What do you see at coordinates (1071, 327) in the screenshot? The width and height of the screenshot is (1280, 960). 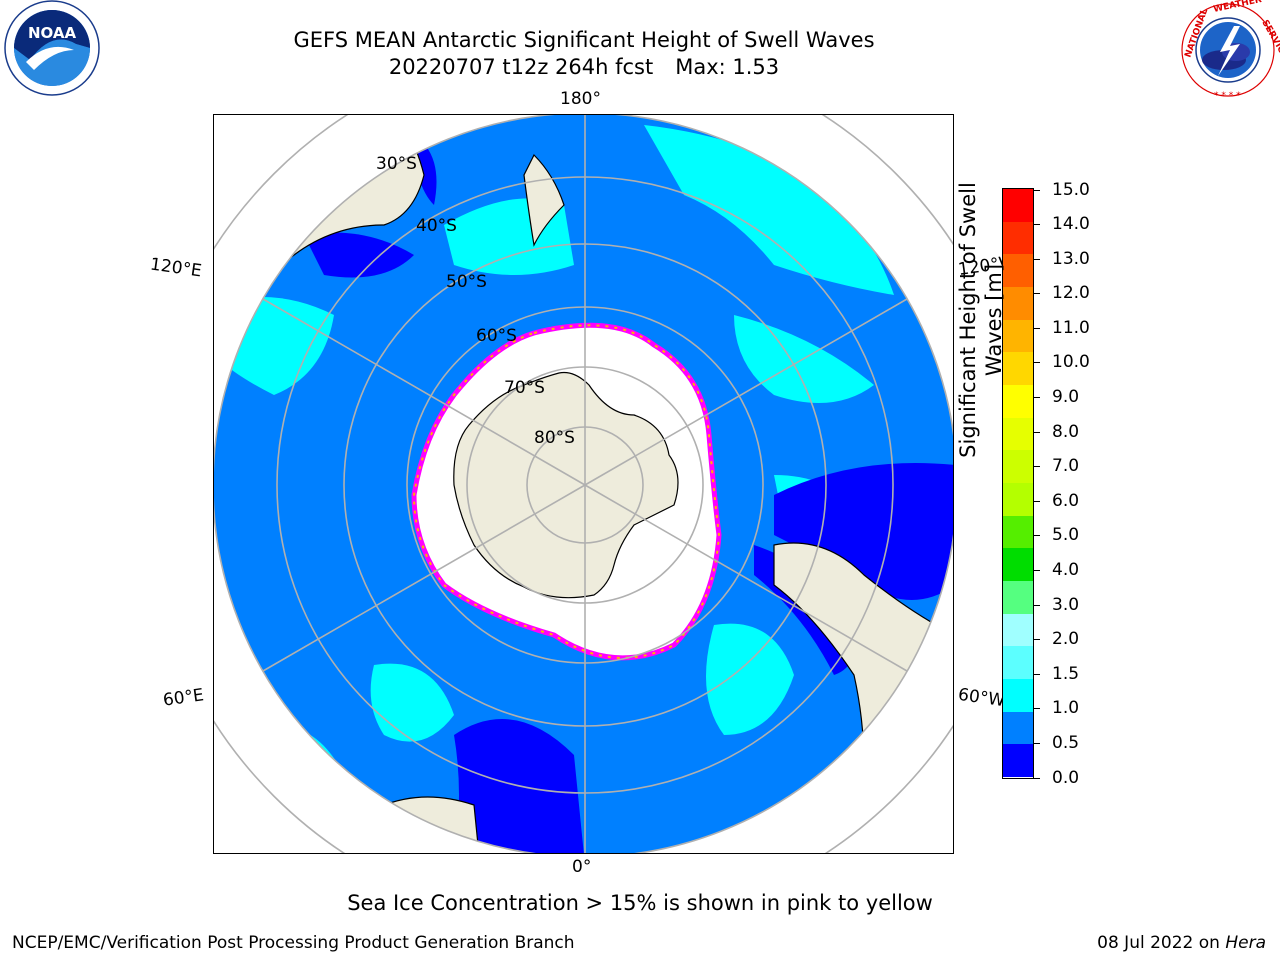 I see `colorbar-tick-label: 11.0` at bounding box center [1071, 327].